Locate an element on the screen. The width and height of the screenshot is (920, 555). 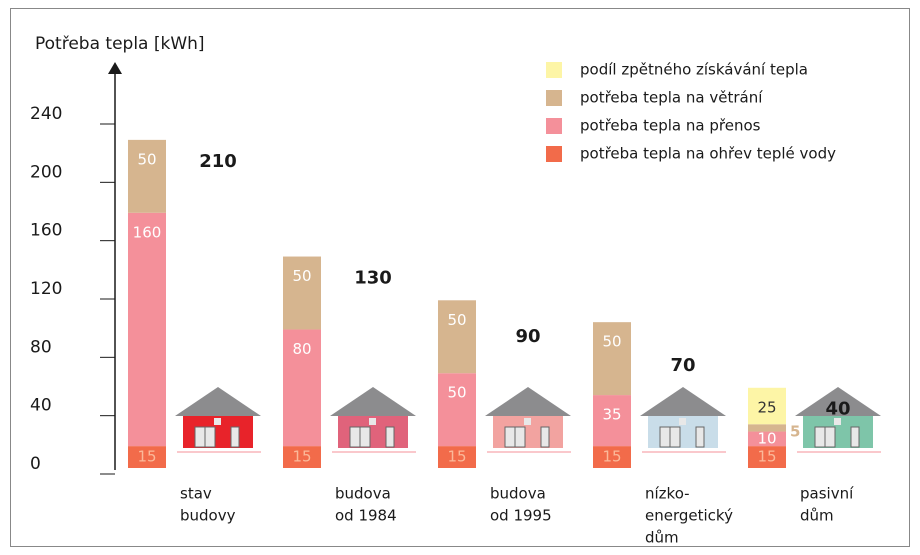
value-label: 80 is located at coordinates (301, 349).